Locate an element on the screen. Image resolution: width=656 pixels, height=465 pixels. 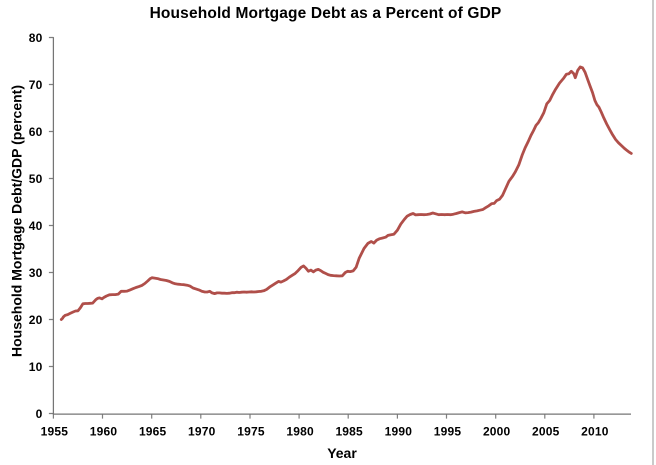
svg-text: 0 is located at coordinates (39, 414).